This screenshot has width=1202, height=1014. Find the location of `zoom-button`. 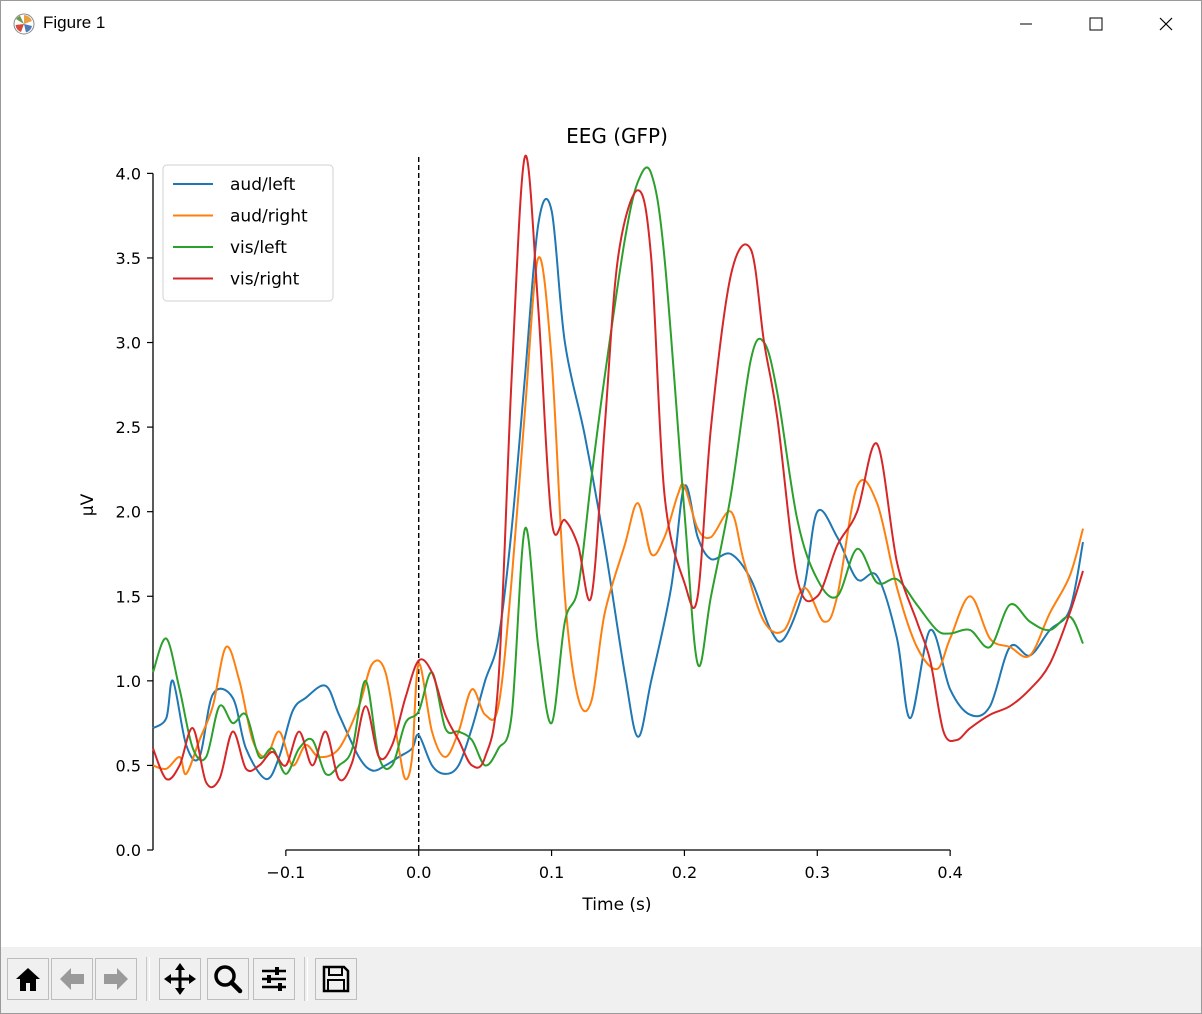

zoom-button is located at coordinates (228, 979).